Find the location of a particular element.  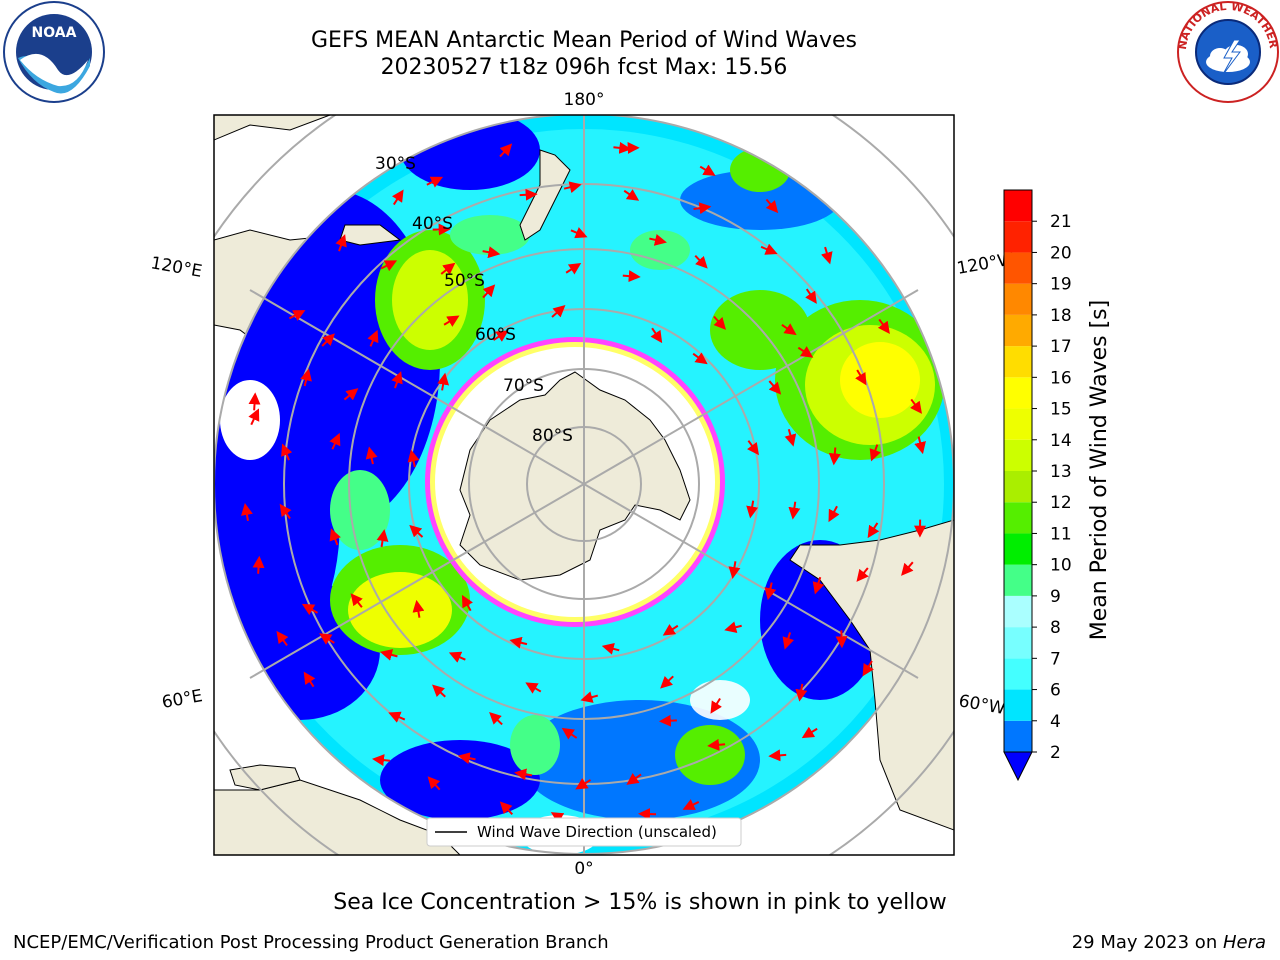

antarctica is located at coordinates (575, 476).